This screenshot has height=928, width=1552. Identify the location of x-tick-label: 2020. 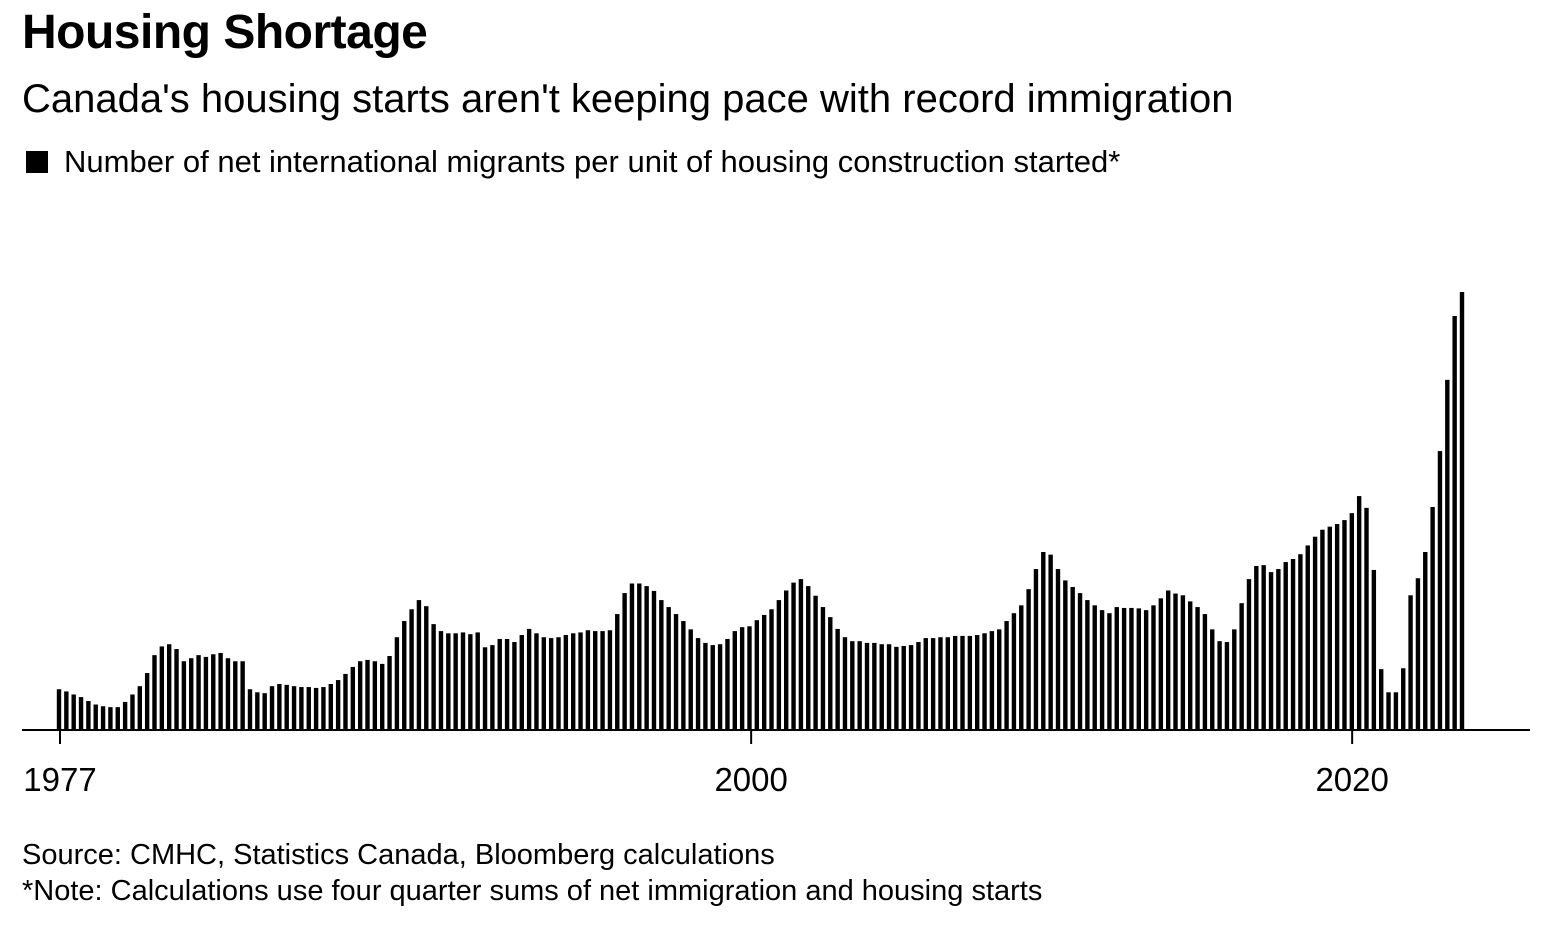
(1351, 779).